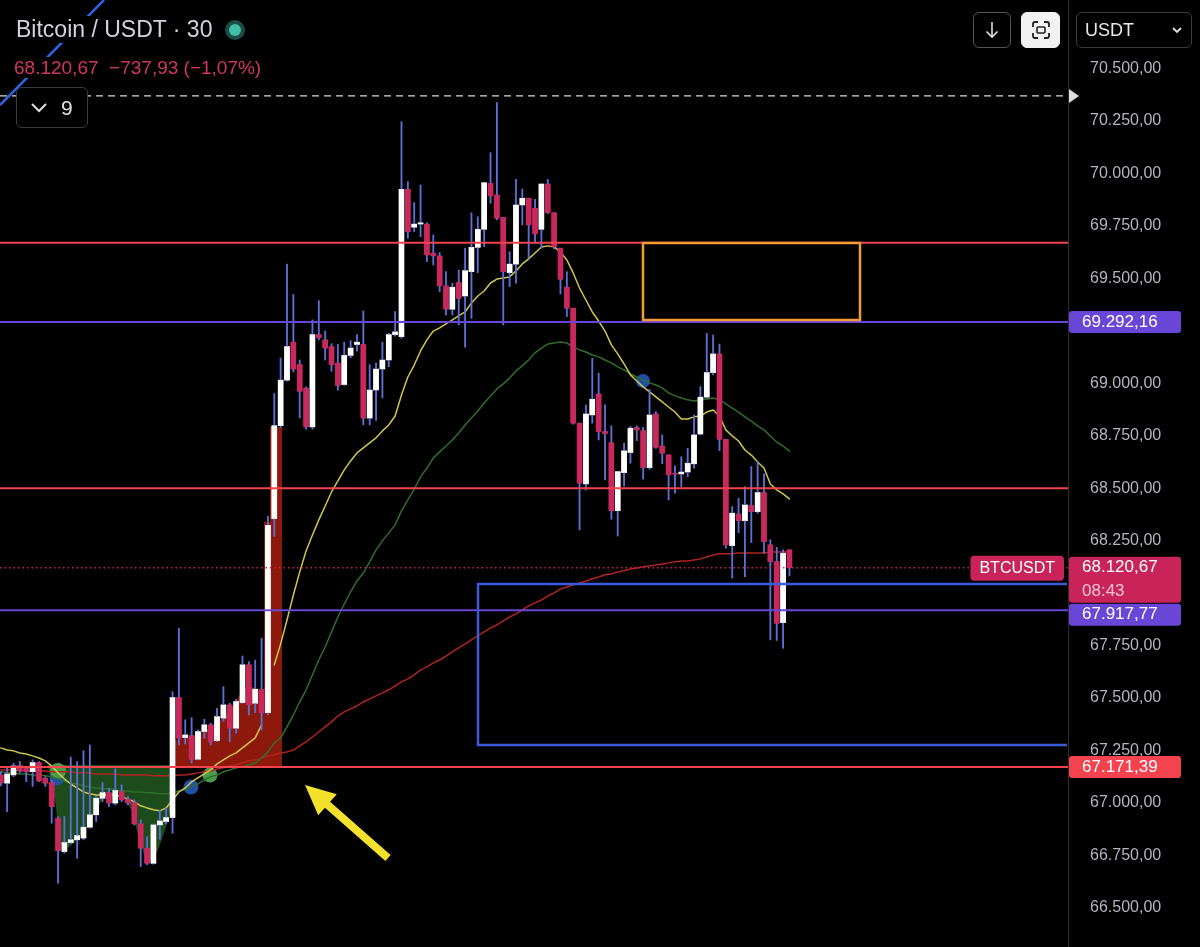 The image size is (1200, 947). Describe the element at coordinates (1126, 277) in the screenshot. I see `y-tick-label: 69.500,00` at that location.